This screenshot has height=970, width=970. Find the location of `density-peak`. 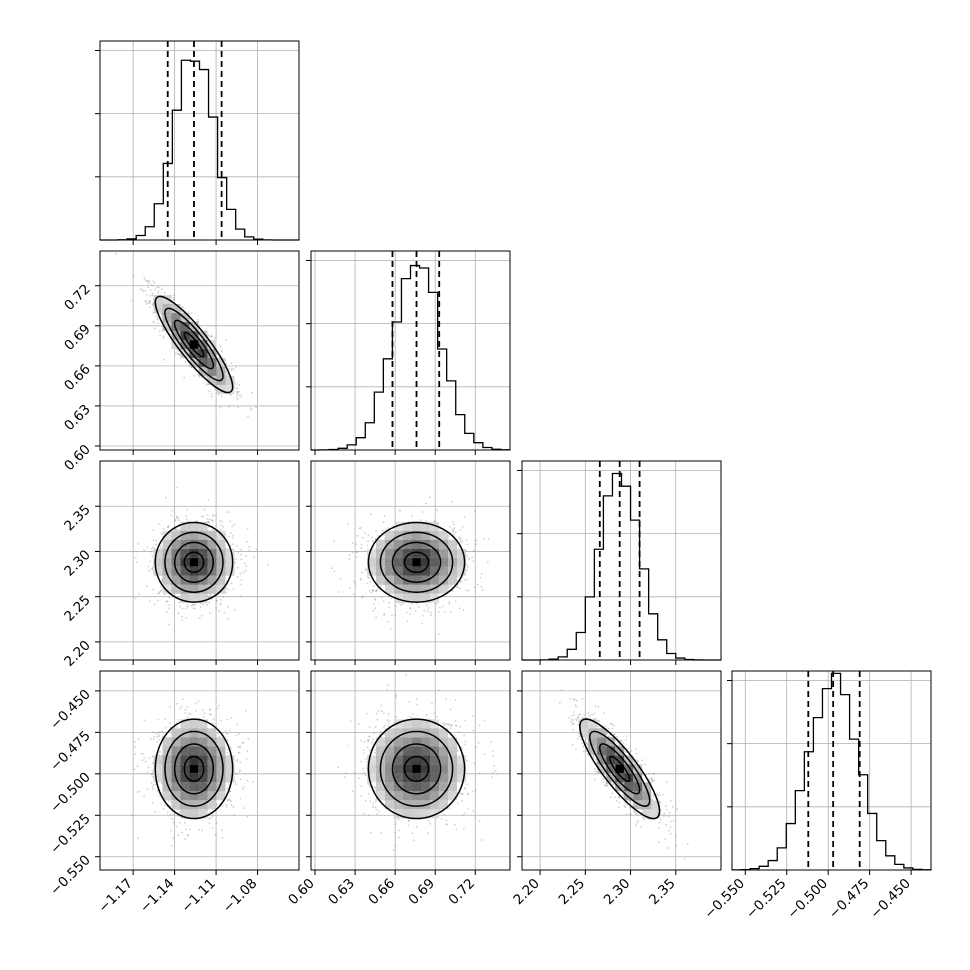

density-peak is located at coordinates (416, 562).